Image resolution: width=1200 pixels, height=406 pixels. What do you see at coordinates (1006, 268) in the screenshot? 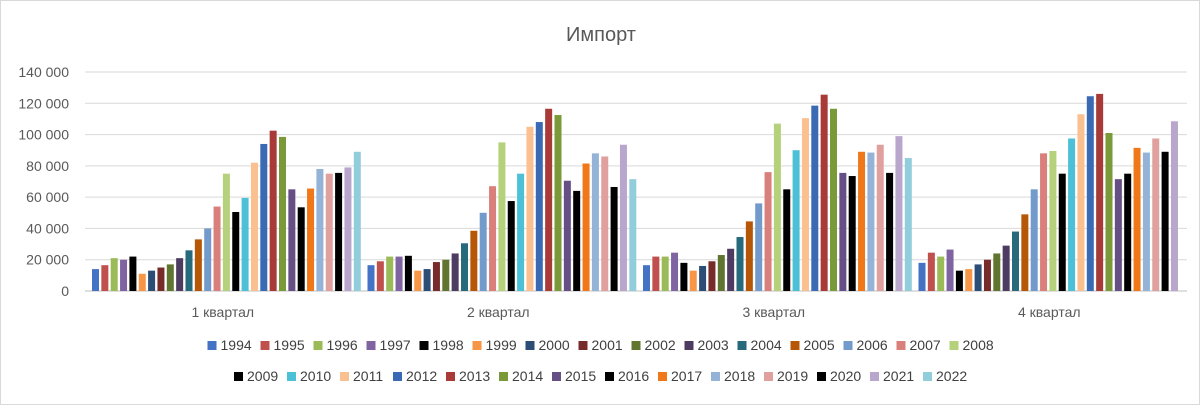
I see `bar-2003-q4` at bounding box center [1006, 268].